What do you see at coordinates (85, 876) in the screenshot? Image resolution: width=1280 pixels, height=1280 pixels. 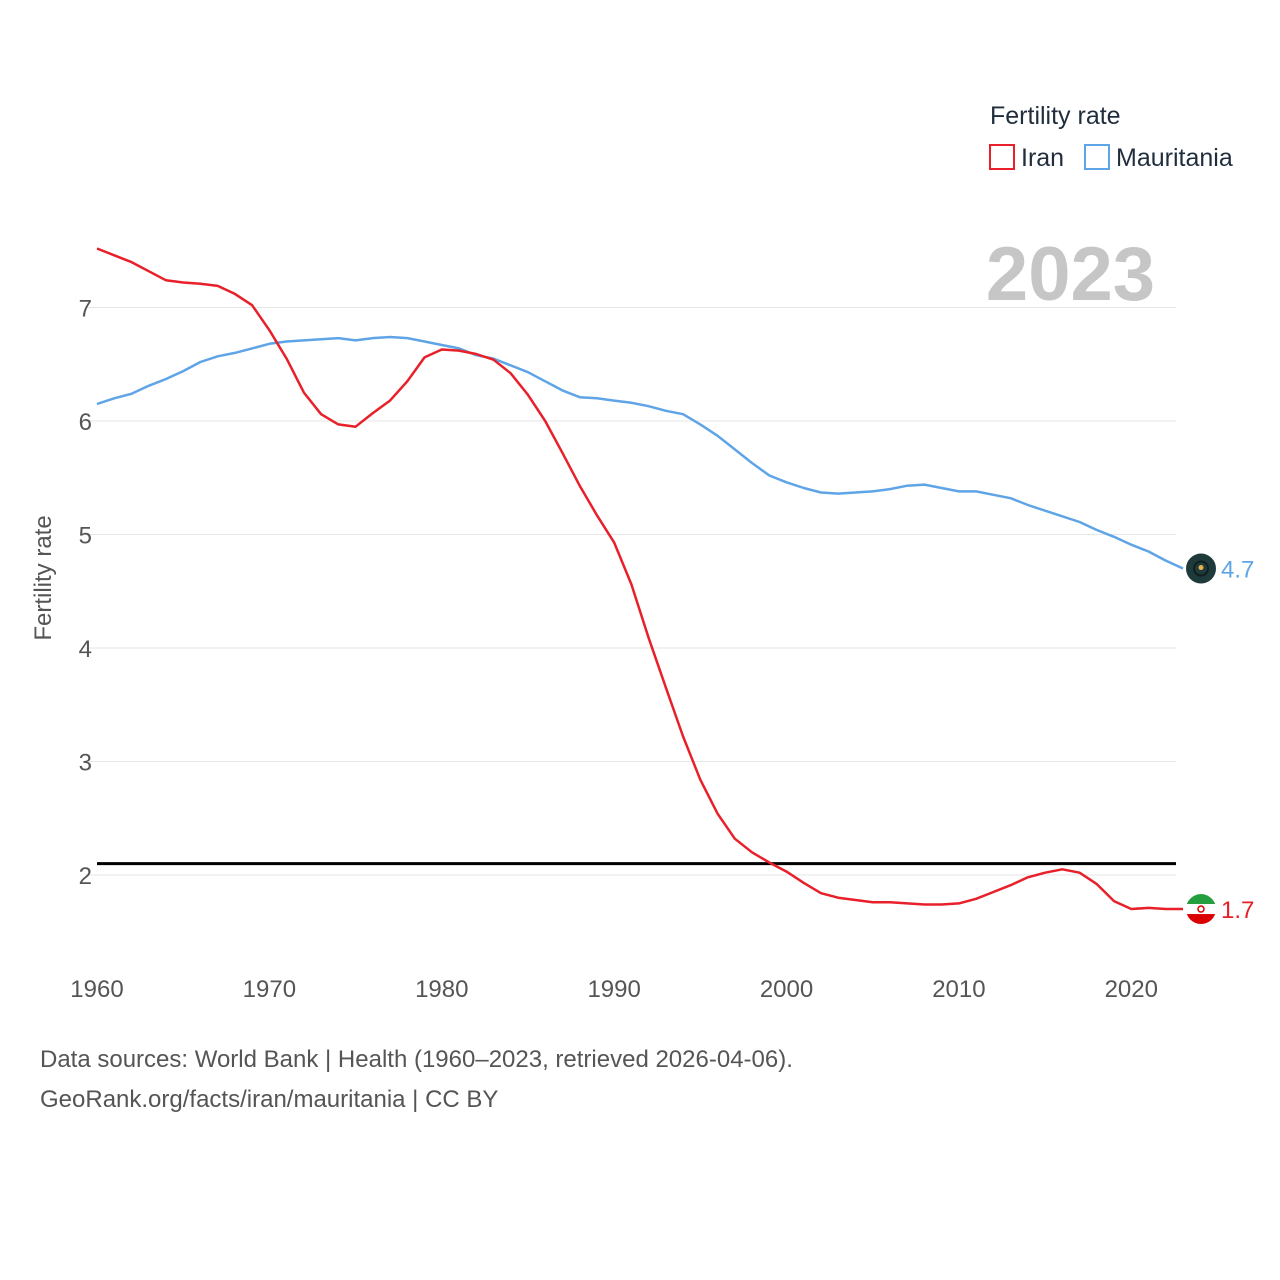 I see `y-tick-label-2: 2` at bounding box center [85, 876].